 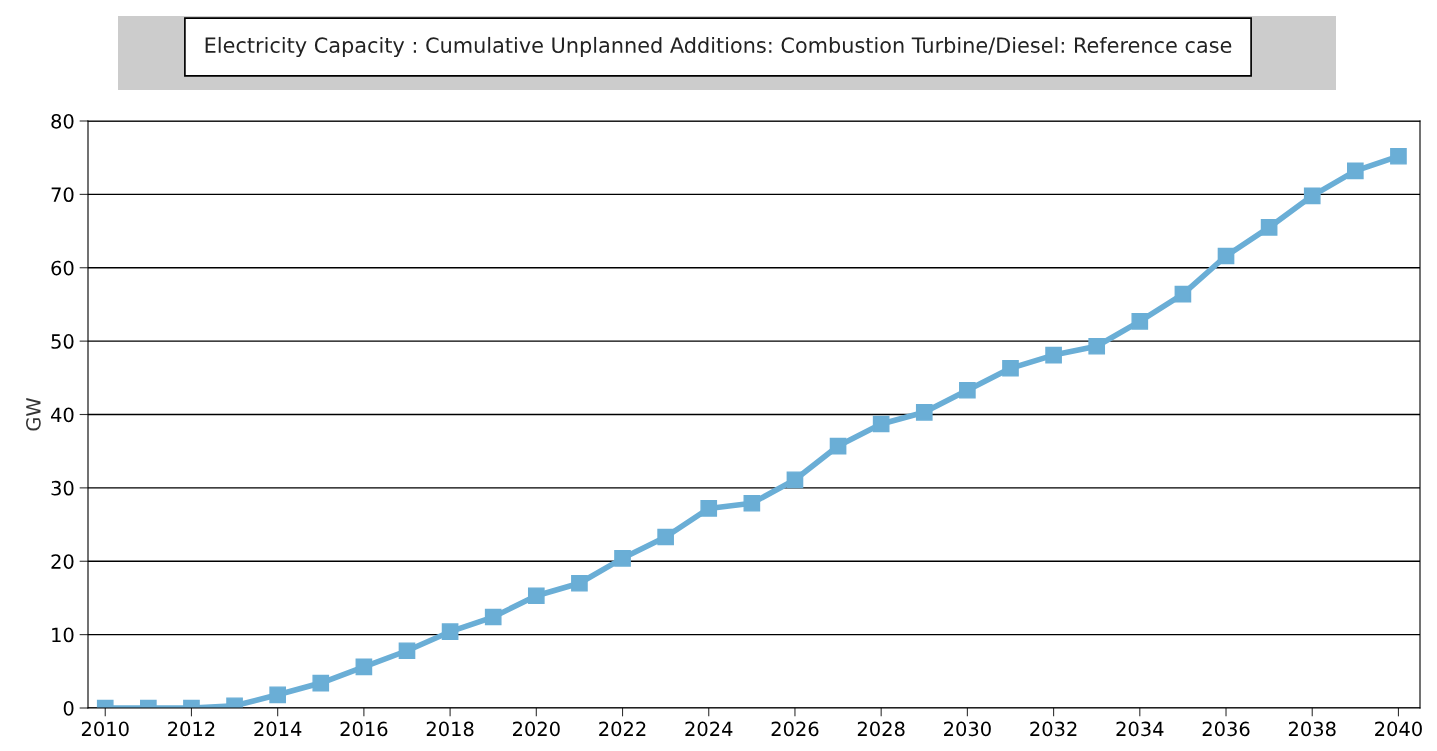 I want to click on x-tick-label: 2036, so click(x=1226, y=729).